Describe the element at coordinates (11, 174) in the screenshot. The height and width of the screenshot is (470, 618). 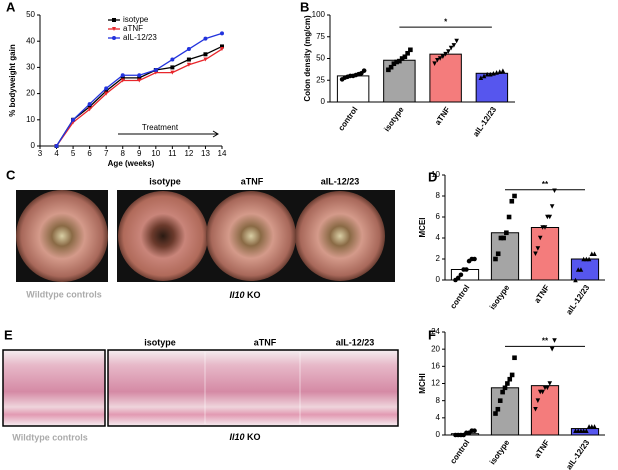
I see `panel-letter: C` at that location.